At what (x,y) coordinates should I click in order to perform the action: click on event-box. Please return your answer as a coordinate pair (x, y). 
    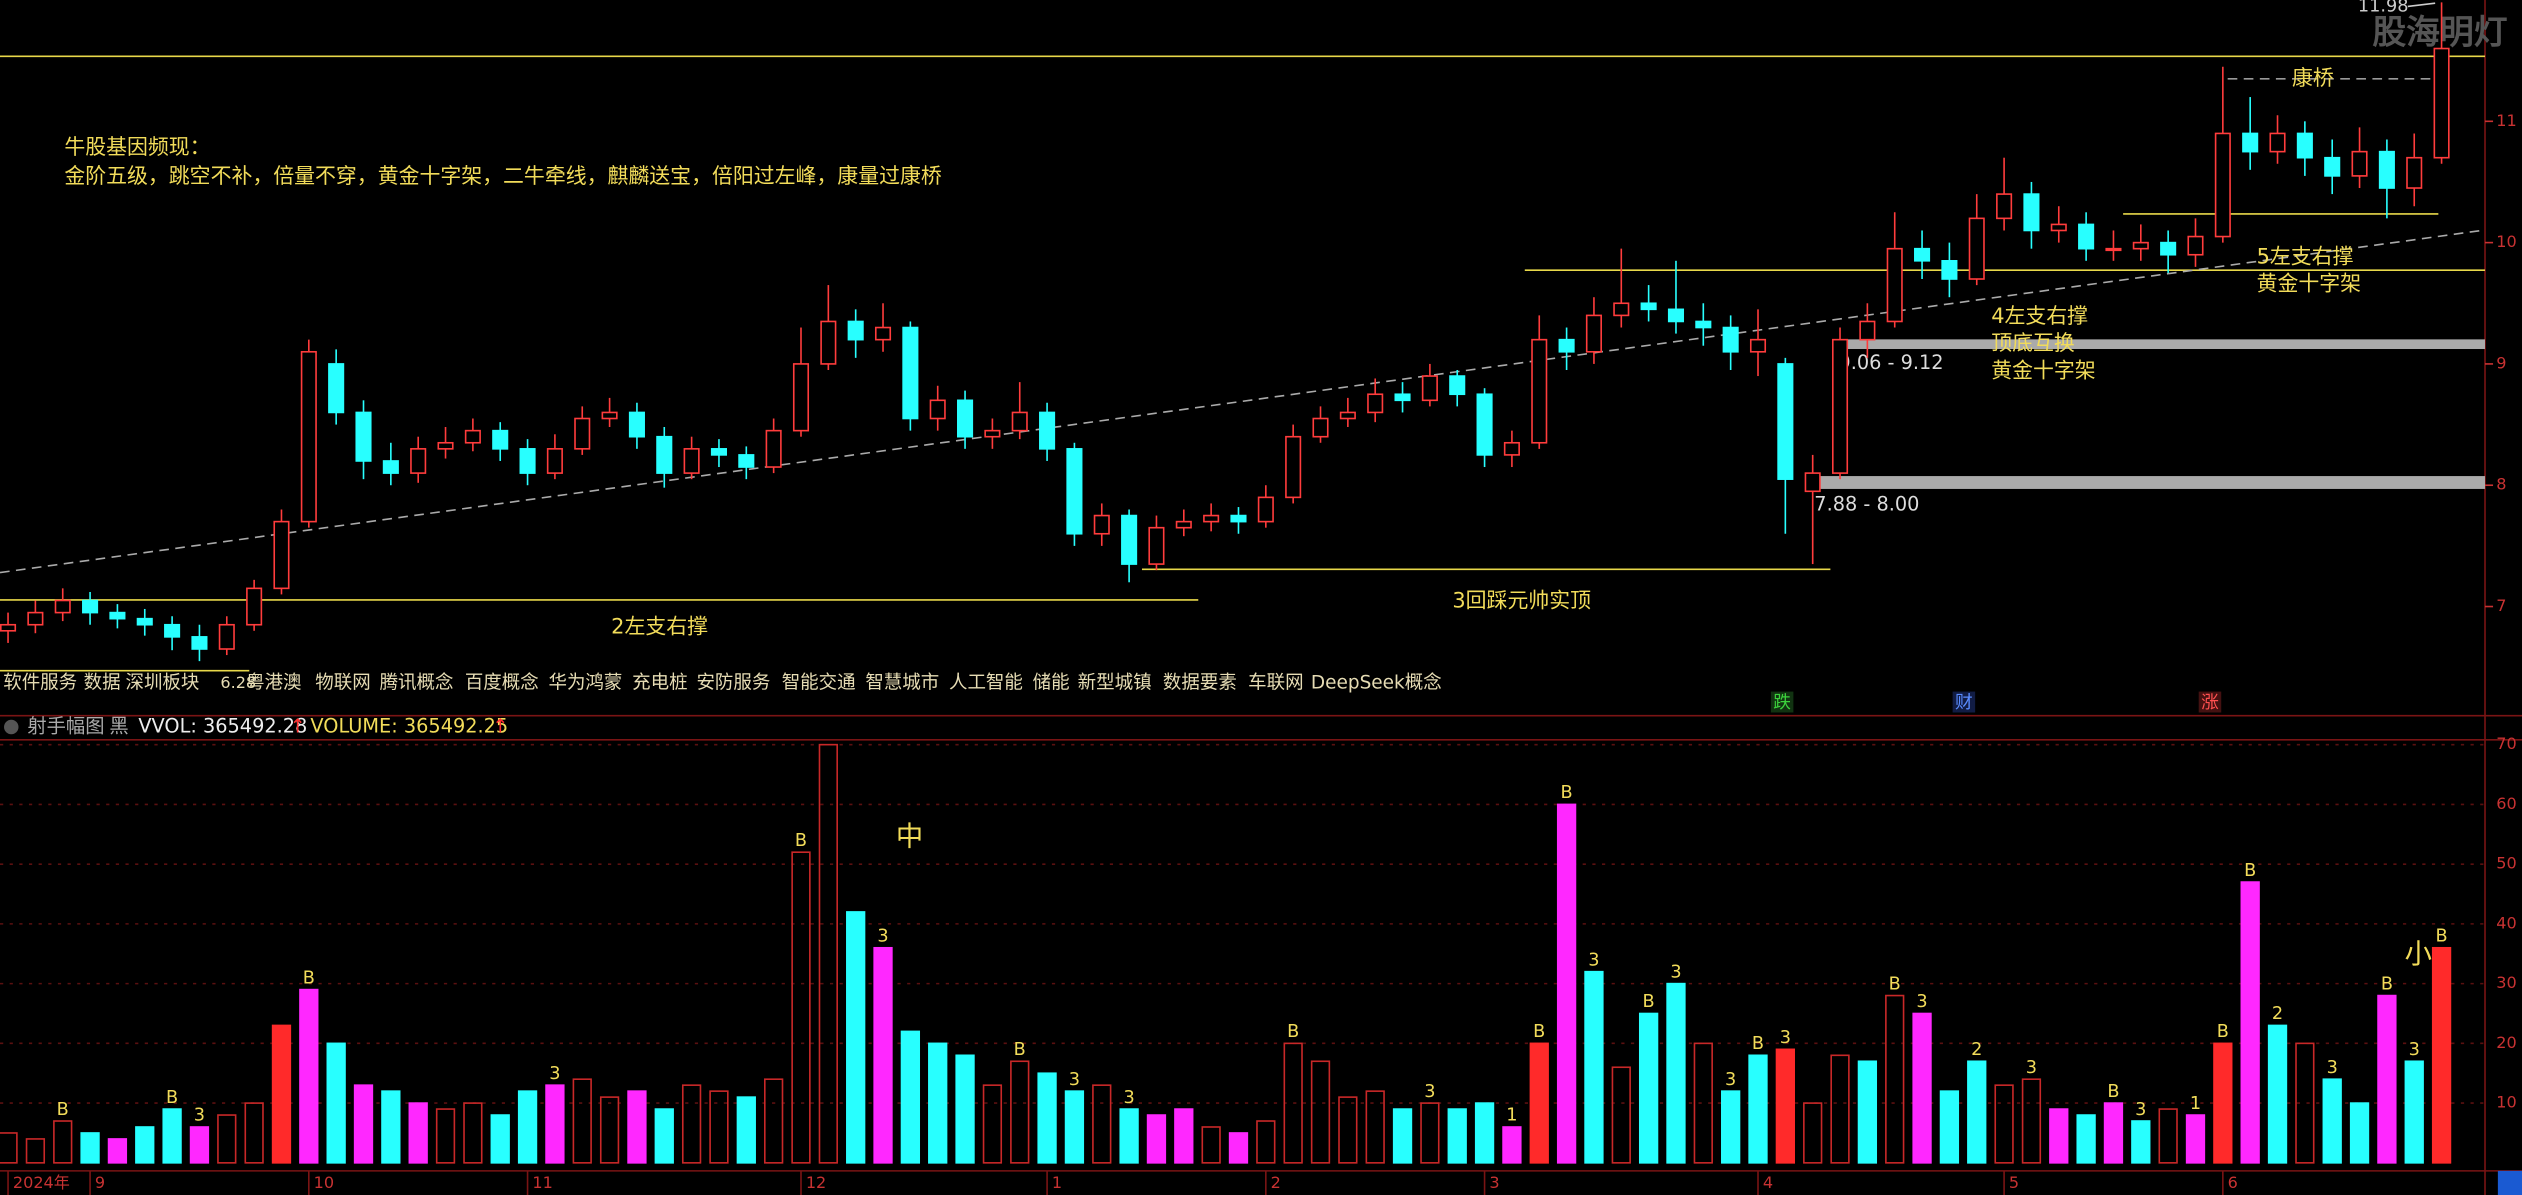
    Looking at the image, I should click on (1964, 702).